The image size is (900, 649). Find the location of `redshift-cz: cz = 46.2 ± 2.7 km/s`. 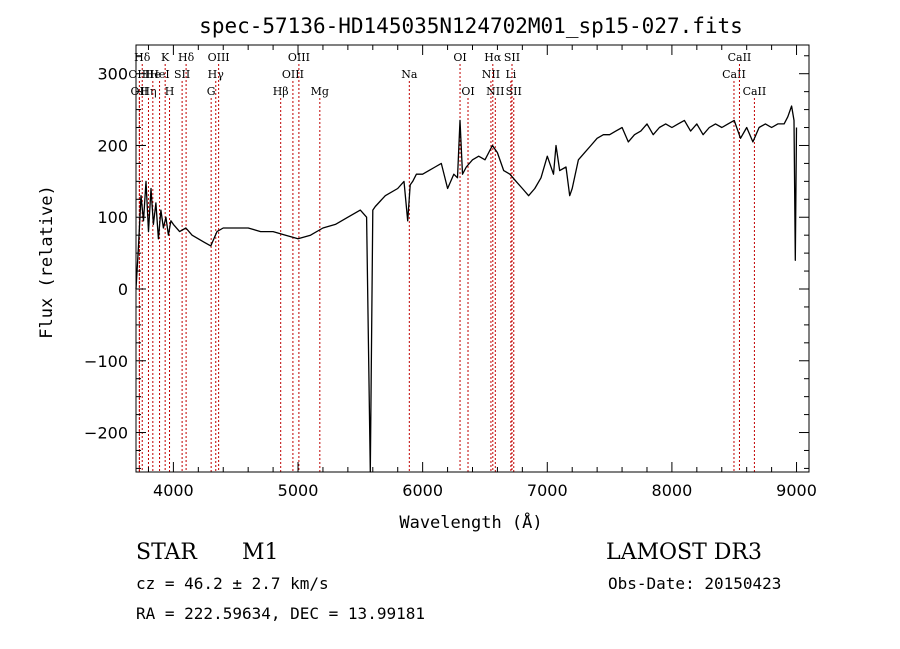

redshift-cz: cz = 46.2 ± 2.7 km/s is located at coordinates (232, 583).